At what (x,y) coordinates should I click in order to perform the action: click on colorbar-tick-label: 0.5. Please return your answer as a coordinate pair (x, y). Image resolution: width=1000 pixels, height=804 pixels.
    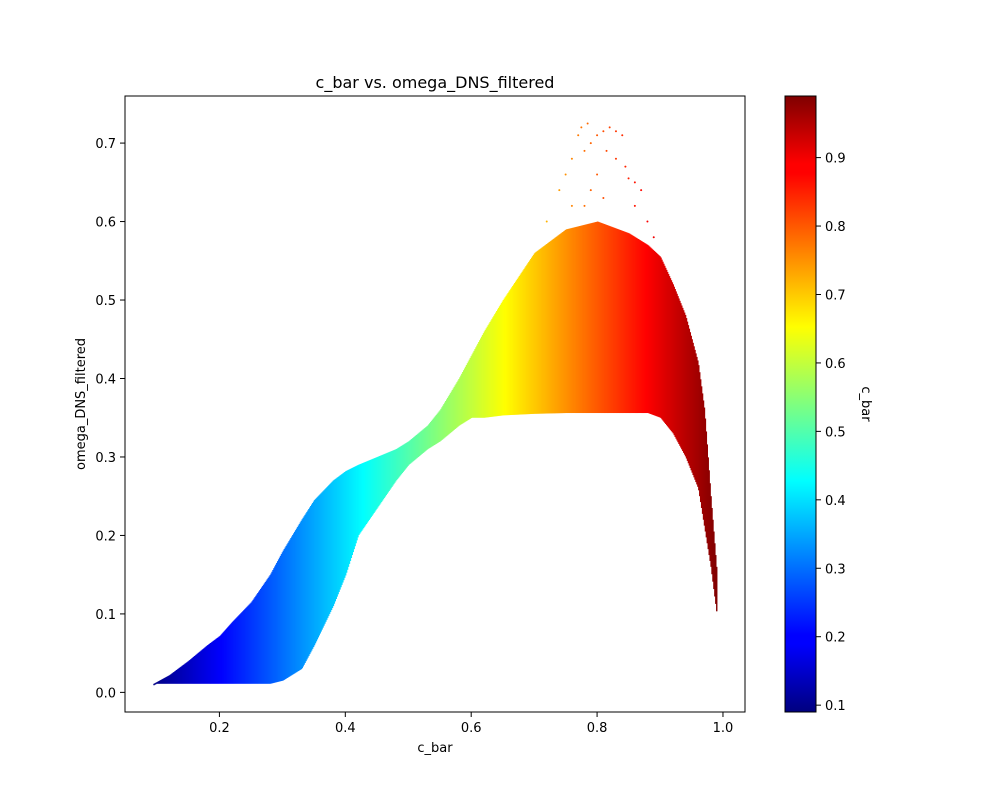
    Looking at the image, I should click on (835, 432).